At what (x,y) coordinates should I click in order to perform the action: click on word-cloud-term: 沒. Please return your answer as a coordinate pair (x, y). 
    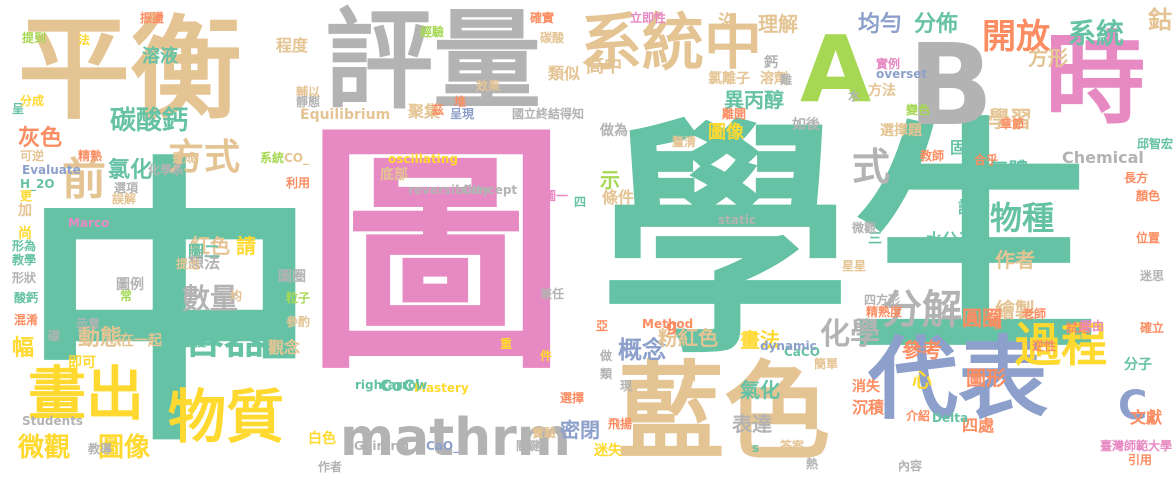
    Looking at the image, I should click on (727, 22).